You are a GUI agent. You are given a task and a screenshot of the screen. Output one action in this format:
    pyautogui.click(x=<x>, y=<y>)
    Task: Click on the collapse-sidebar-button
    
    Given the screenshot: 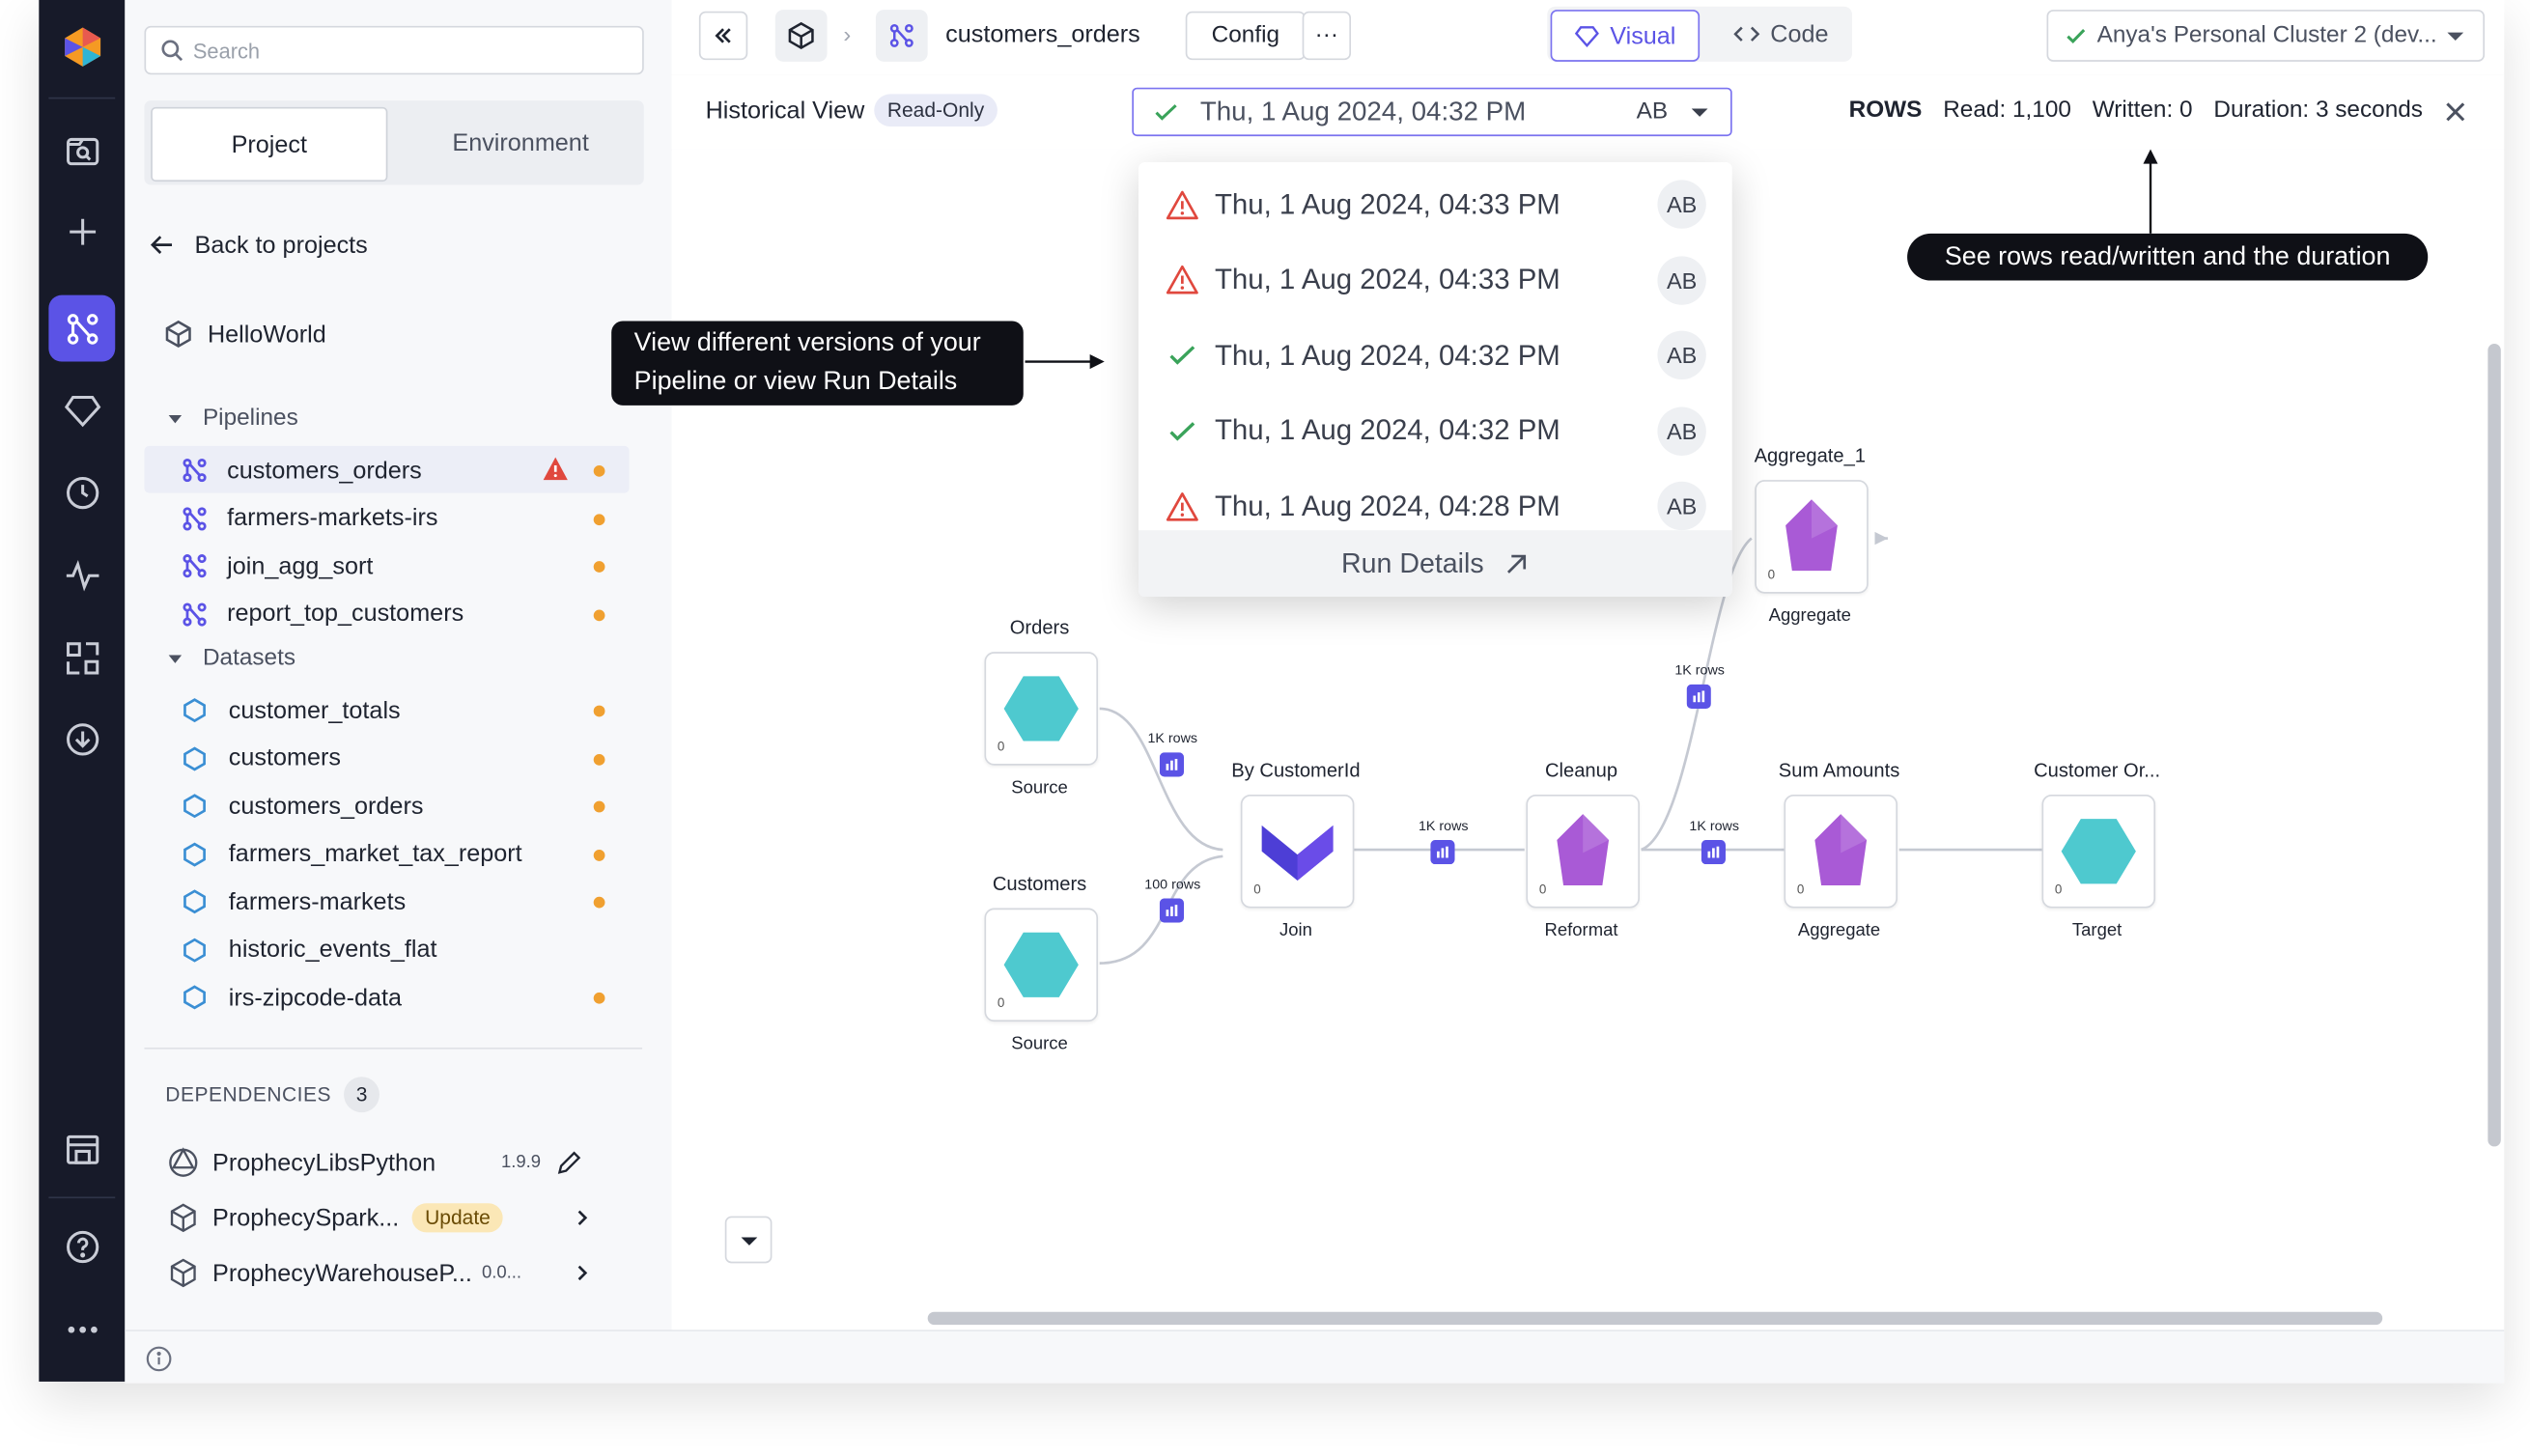 What is the action you would take?
    pyautogui.click(x=723, y=36)
    